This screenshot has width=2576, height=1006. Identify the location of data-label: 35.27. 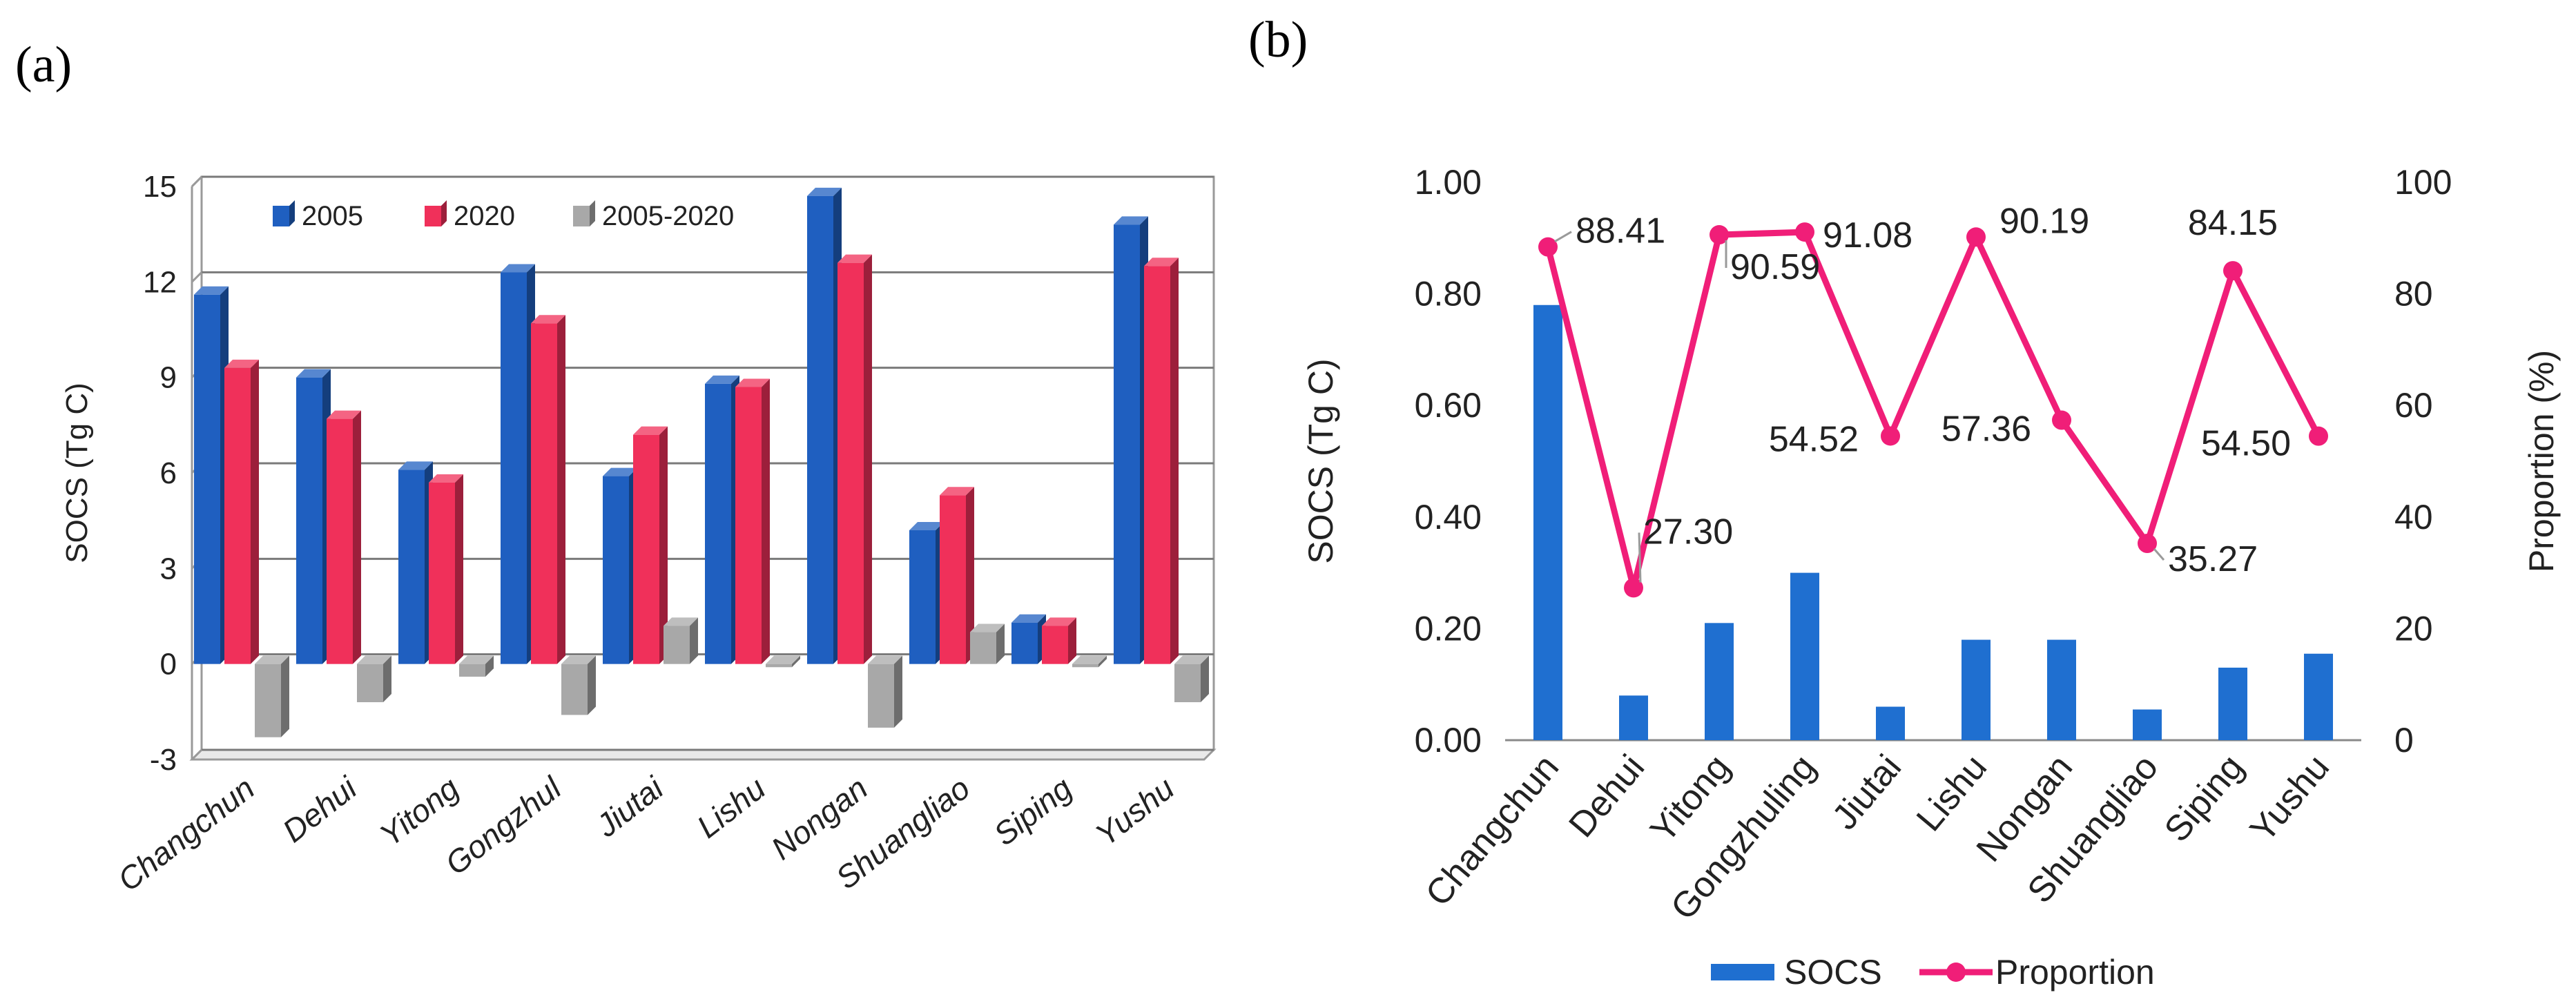
(2213, 559).